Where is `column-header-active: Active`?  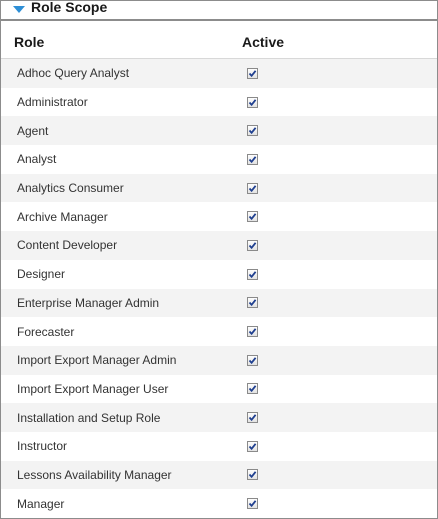 column-header-active: Active is located at coordinates (263, 42).